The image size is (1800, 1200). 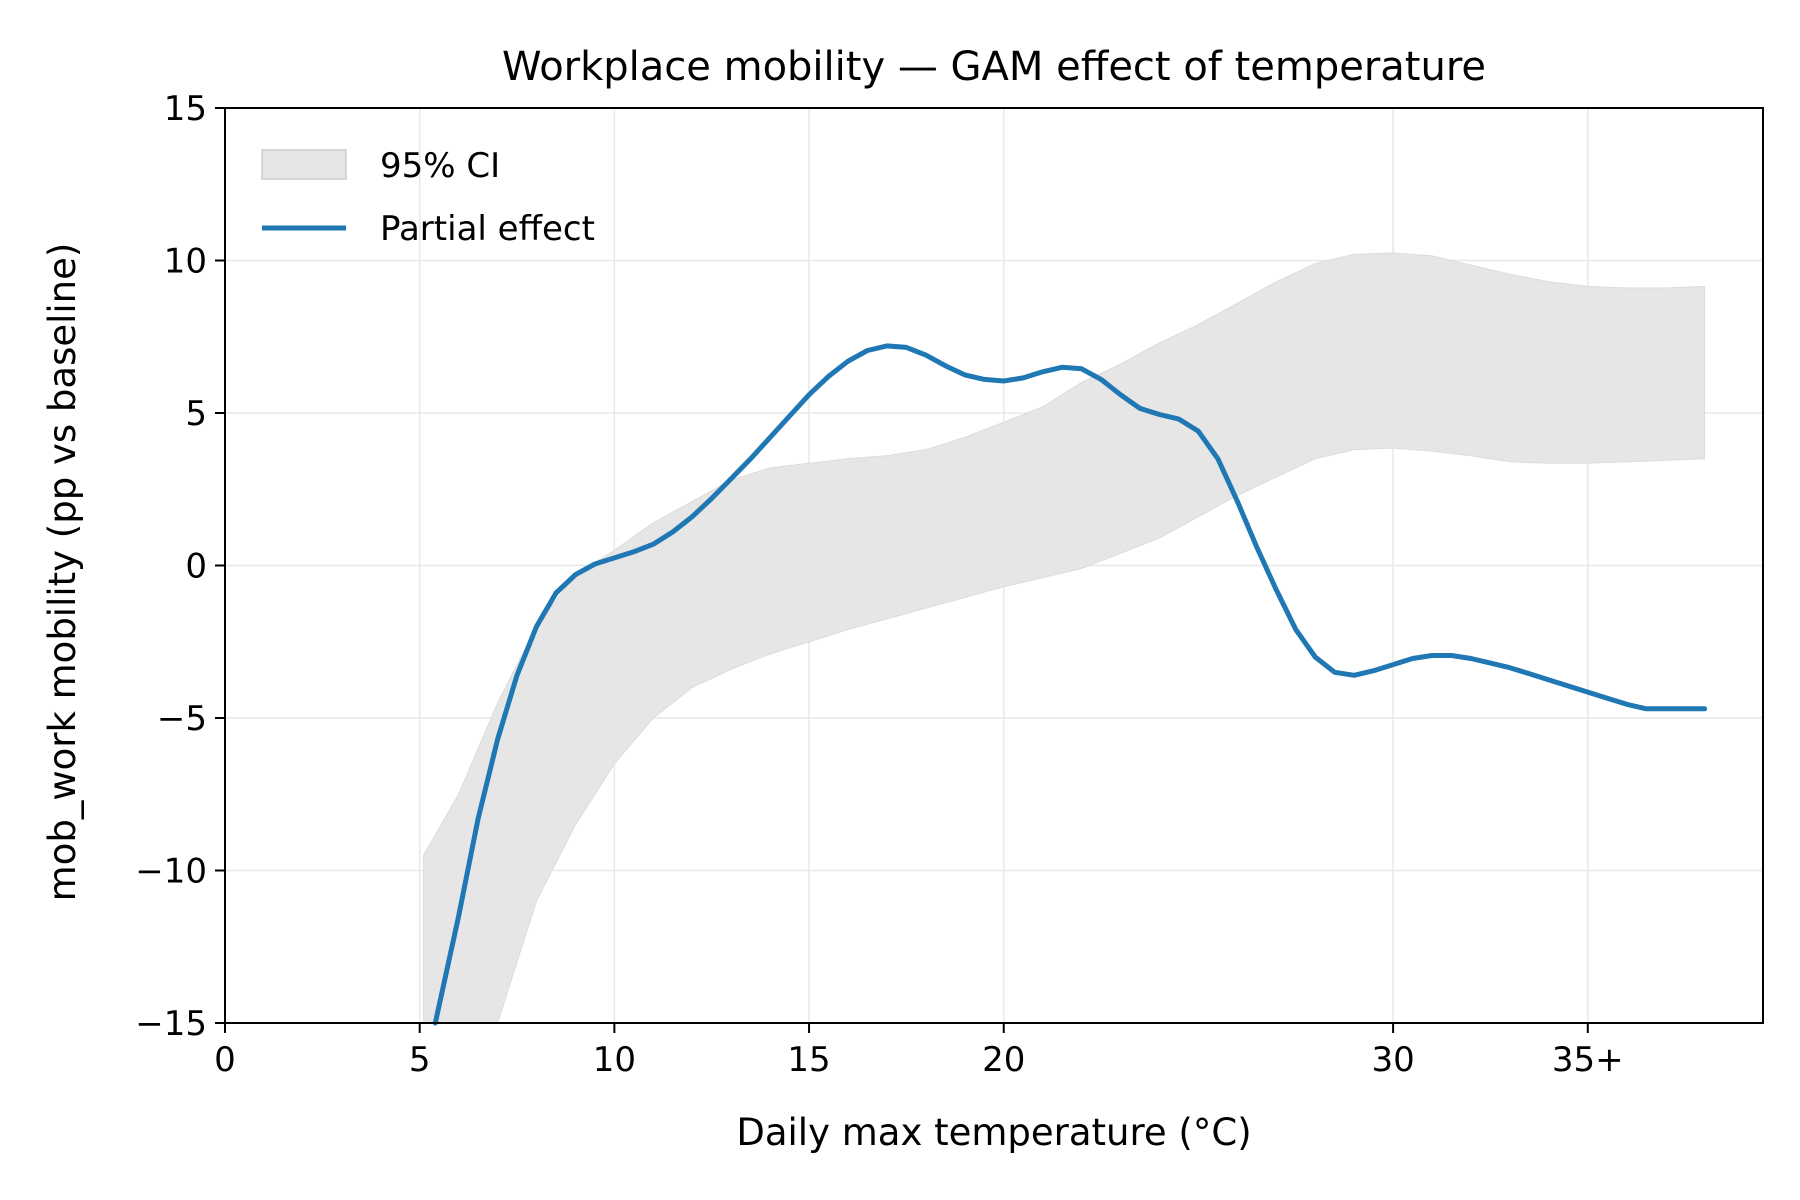 What do you see at coordinates (62, 572) in the screenshot?
I see `y-axis-label: mob_work mobility (pp vs baseline)` at bounding box center [62, 572].